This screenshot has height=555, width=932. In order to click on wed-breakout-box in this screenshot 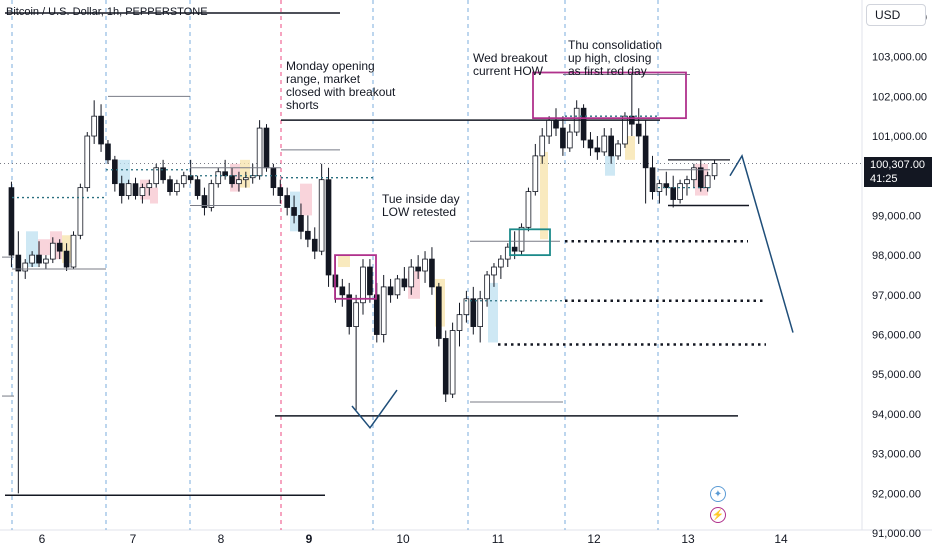, I will do `click(530, 242)`.